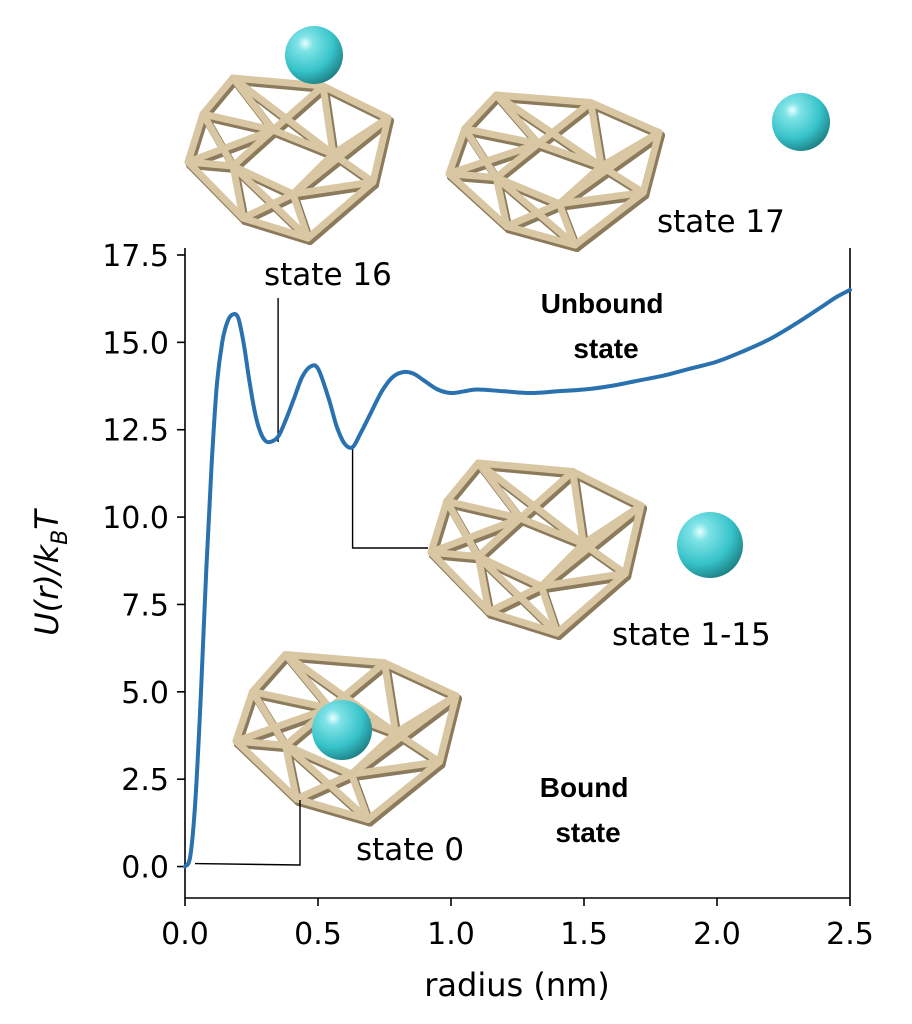  Describe the element at coordinates (247, 833) in the screenshot. I see `state-0-leader` at that location.